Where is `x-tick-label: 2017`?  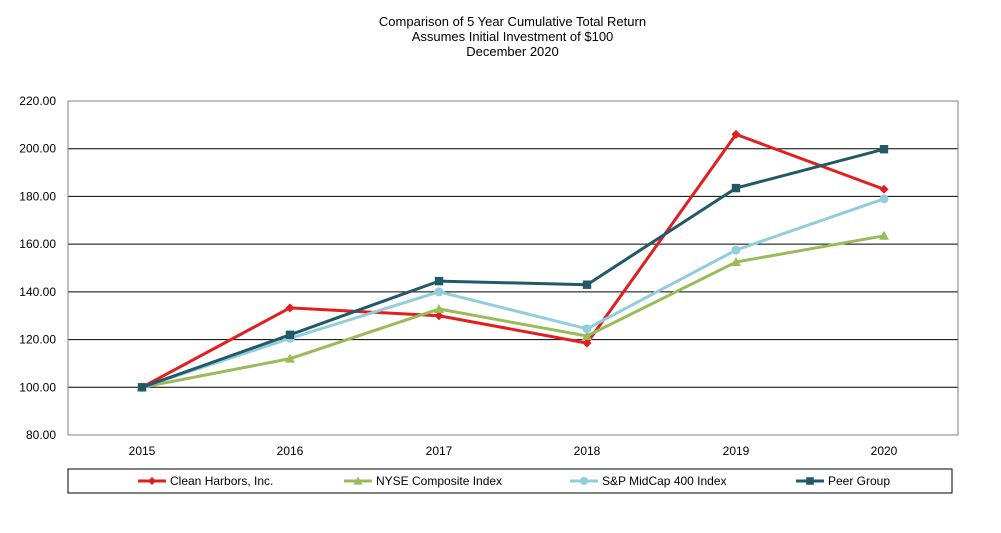 x-tick-label: 2017 is located at coordinates (439, 451).